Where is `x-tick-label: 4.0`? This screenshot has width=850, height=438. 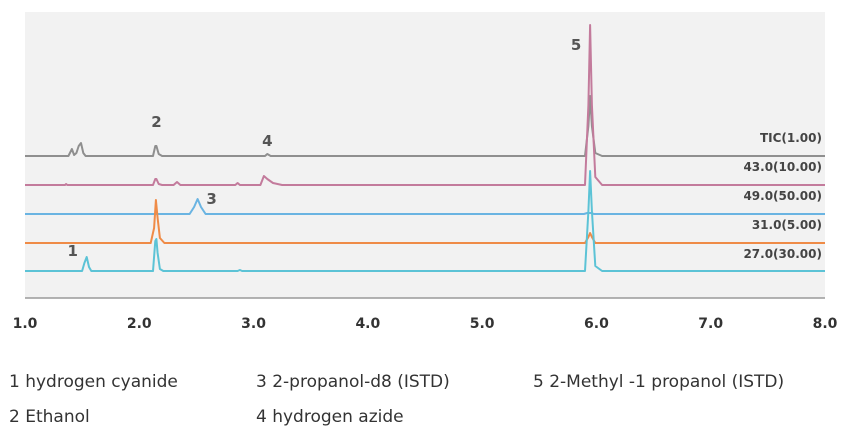
x-tick-label: 4.0 is located at coordinates (367, 324).